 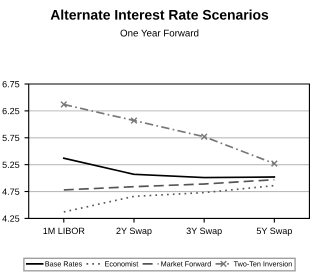 I want to click on x-tick-label: 1M LIBOR, so click(x=63, y=231).